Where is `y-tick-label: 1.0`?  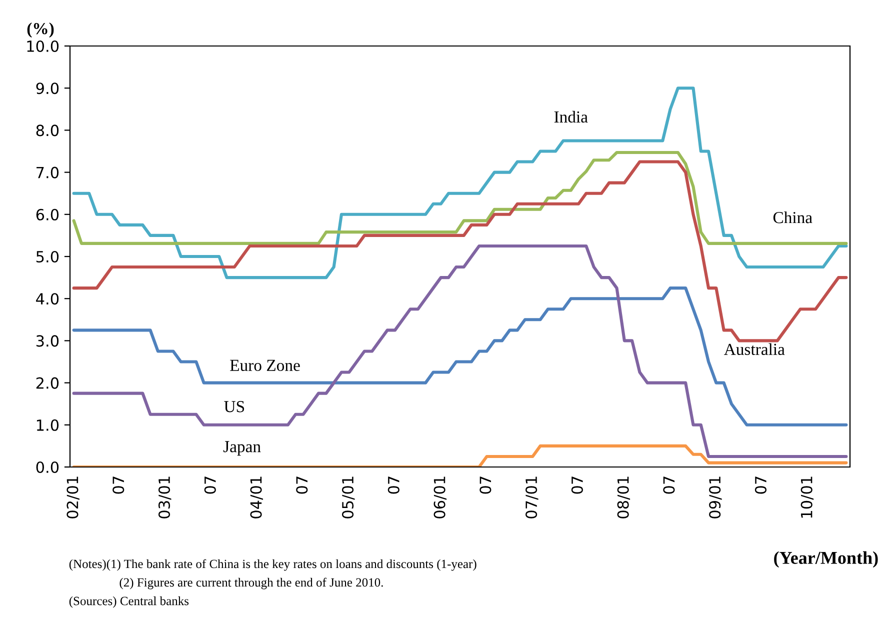 y-tick-label: 1.0 is located at coordinates (47, 425).